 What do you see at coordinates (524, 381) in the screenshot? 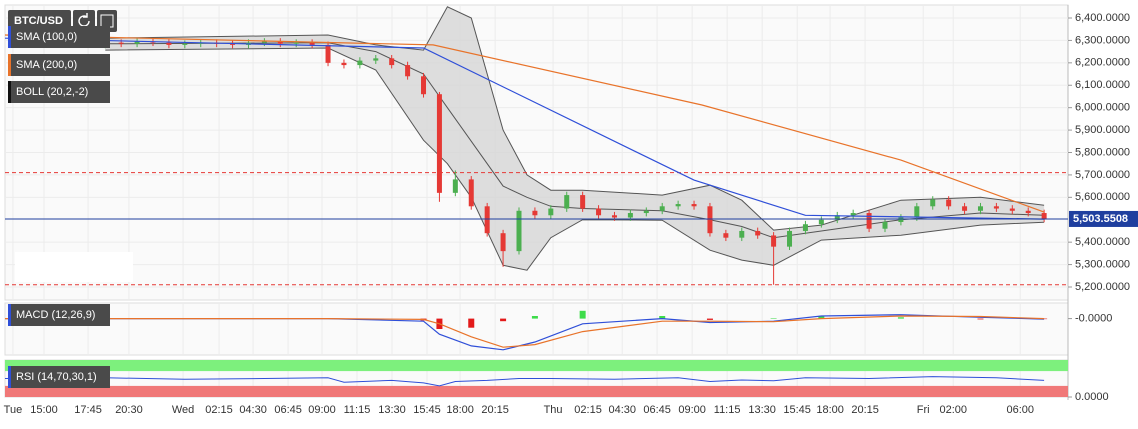
I see `rsi-line` at bounding box center [524, 381].